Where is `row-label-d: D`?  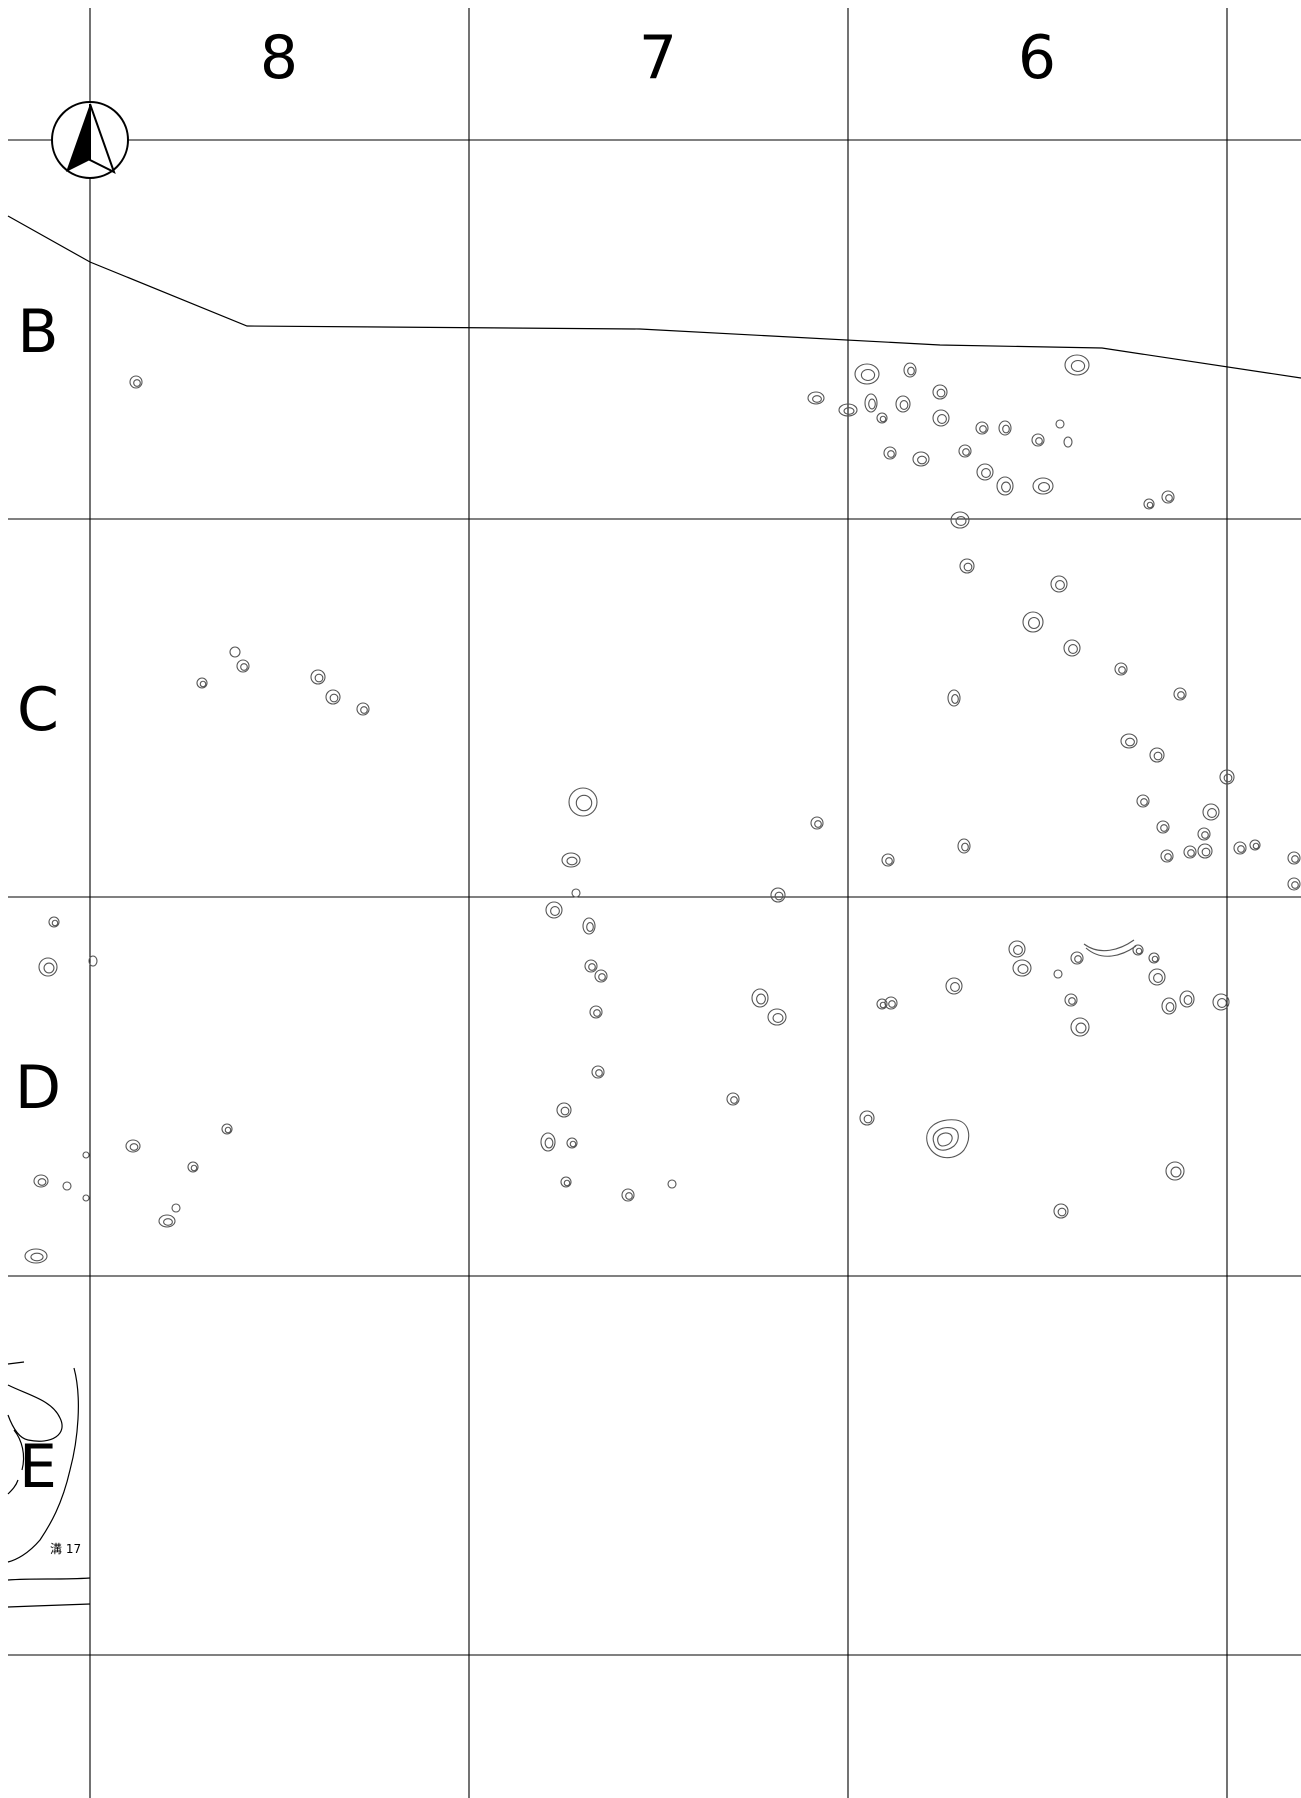 row-label-d: D is located at coordinates (38, 1088).